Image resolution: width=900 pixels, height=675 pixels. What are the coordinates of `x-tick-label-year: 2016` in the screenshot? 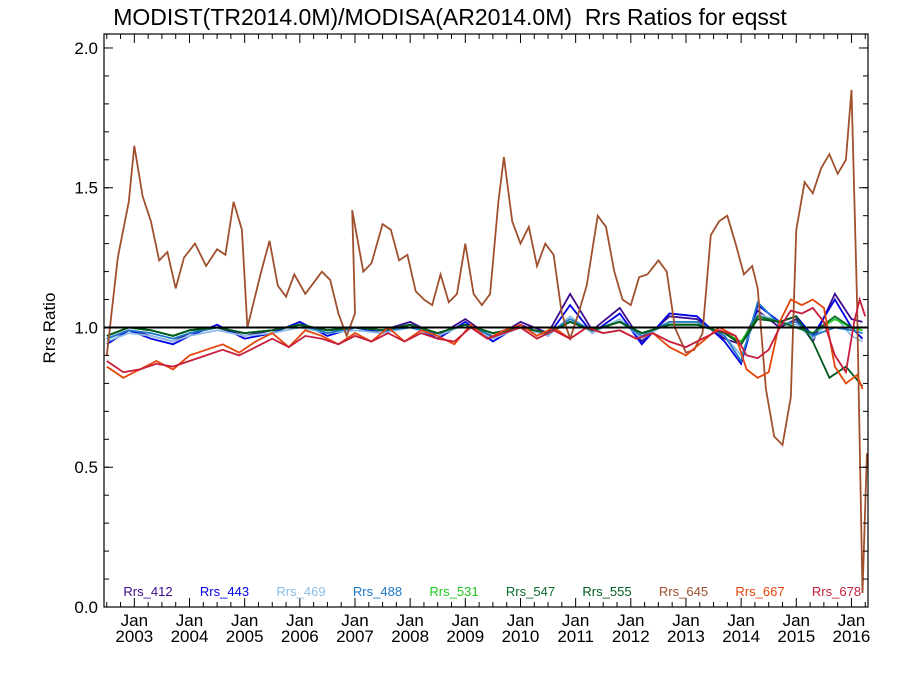 It's located at (852, 636).